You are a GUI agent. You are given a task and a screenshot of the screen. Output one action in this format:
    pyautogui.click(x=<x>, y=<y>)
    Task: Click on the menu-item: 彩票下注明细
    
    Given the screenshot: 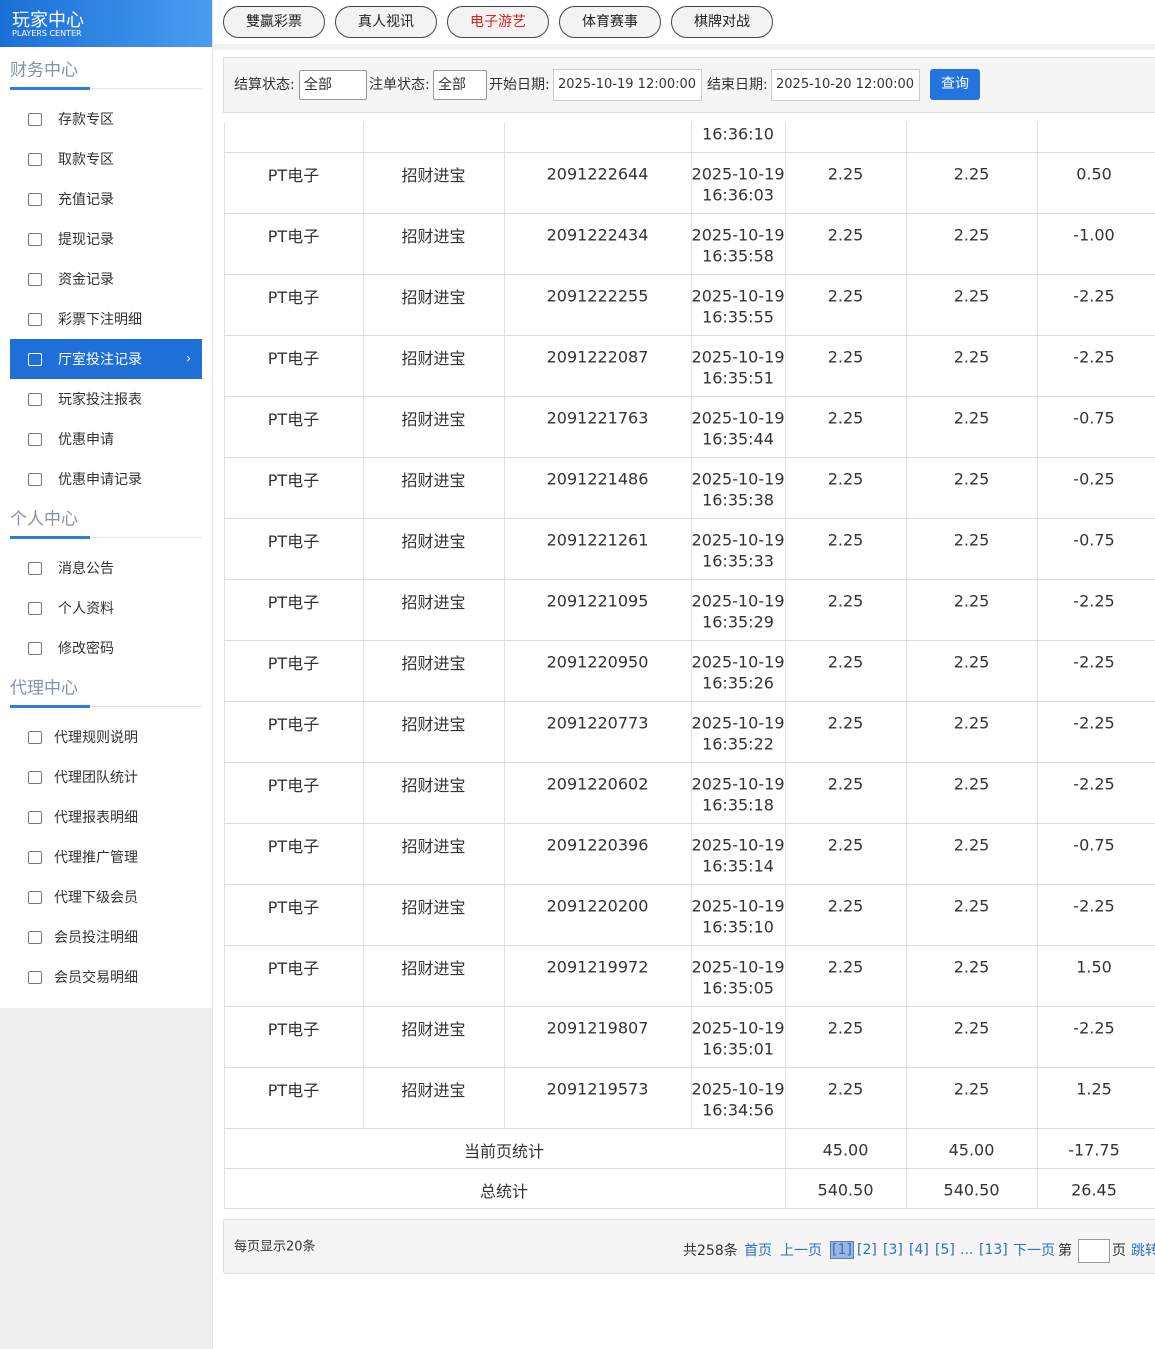 What is the action you would take?
    pyautogui.click(x=100, y=320)
    